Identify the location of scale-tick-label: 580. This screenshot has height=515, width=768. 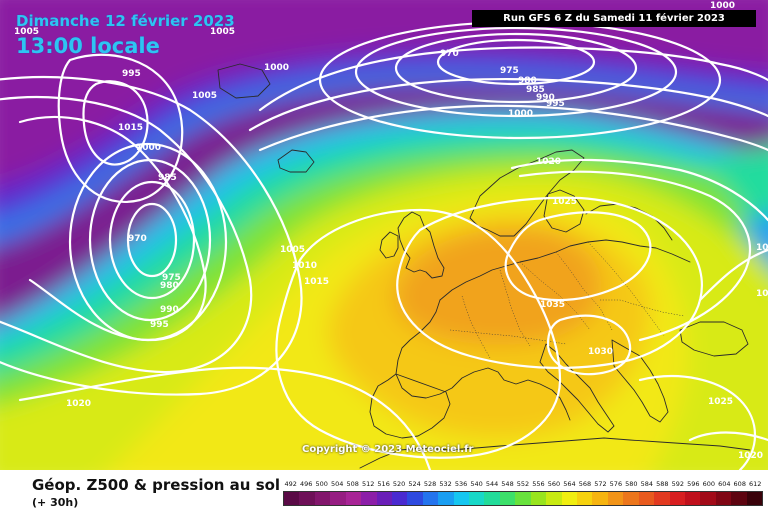
(631, 484).